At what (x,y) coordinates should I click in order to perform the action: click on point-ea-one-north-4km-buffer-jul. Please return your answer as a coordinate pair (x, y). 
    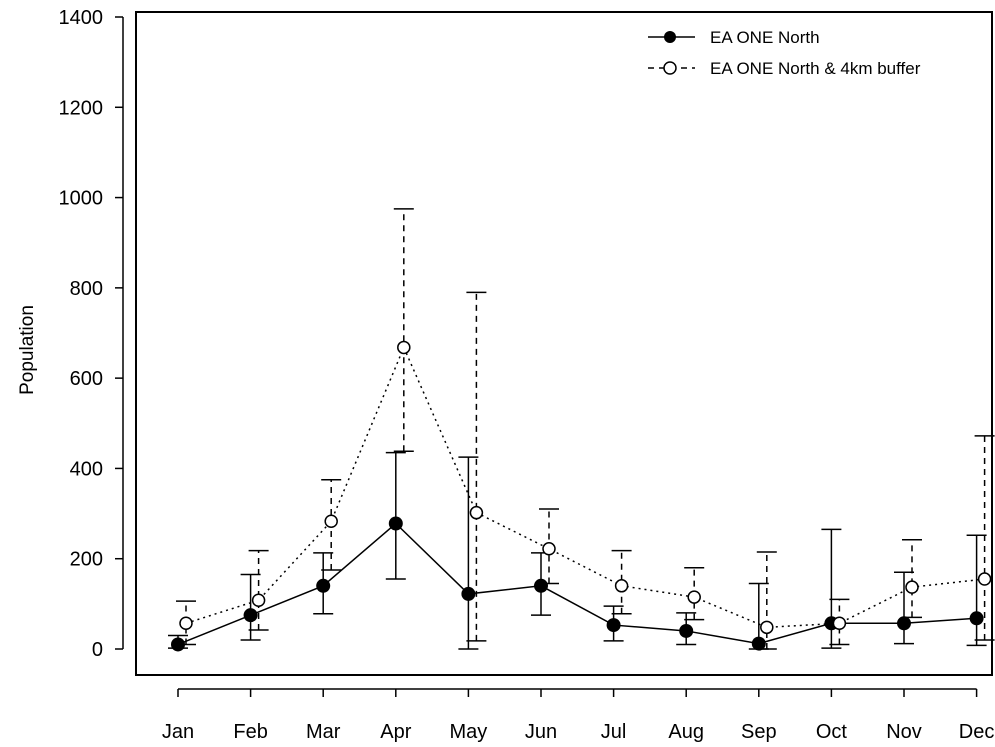
    Looking at the image, I should click on (621, 586).